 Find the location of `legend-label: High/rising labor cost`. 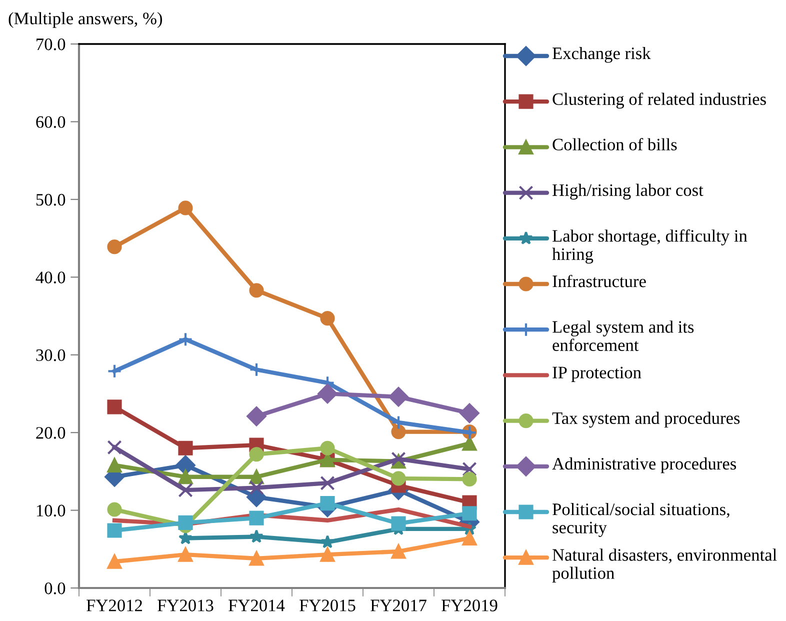

legend-label: High/rising labor cost is located at coordinates (628, 192).